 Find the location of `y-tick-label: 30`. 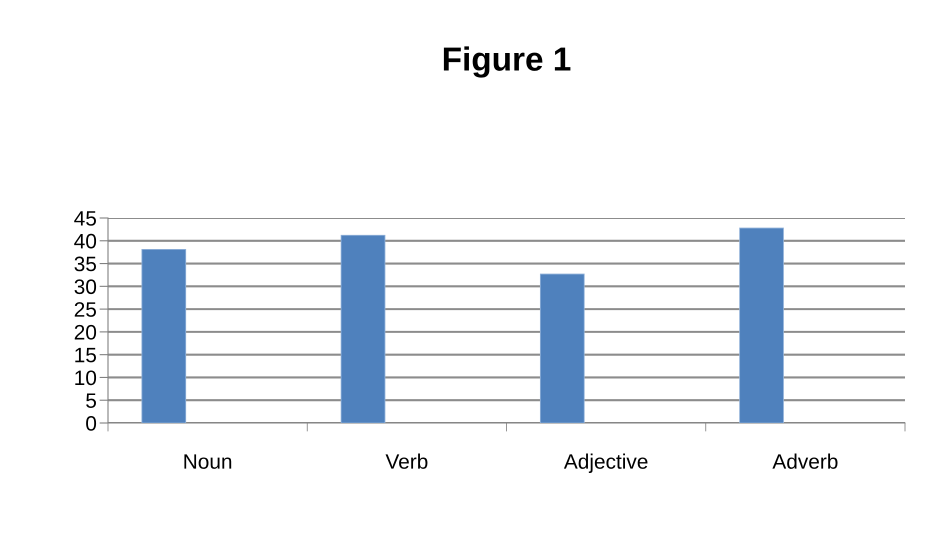

y-tick-label: 30 is located at coordinates (85, 286).